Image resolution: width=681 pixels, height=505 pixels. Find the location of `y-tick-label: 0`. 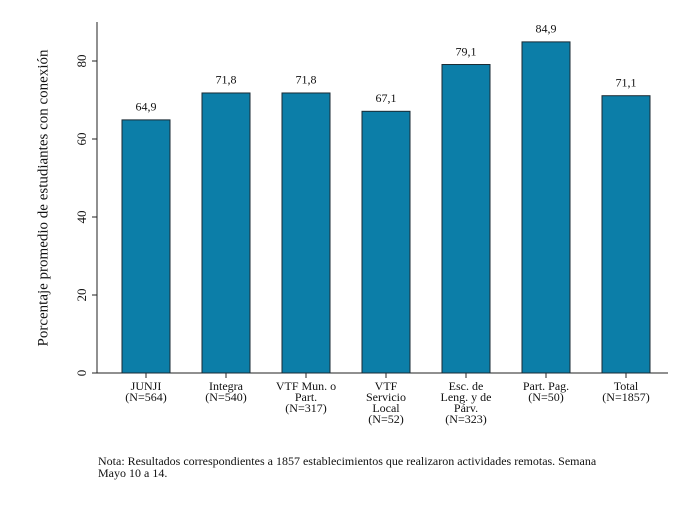

y-tick-label: 0 is located at coordinates (81, 373).